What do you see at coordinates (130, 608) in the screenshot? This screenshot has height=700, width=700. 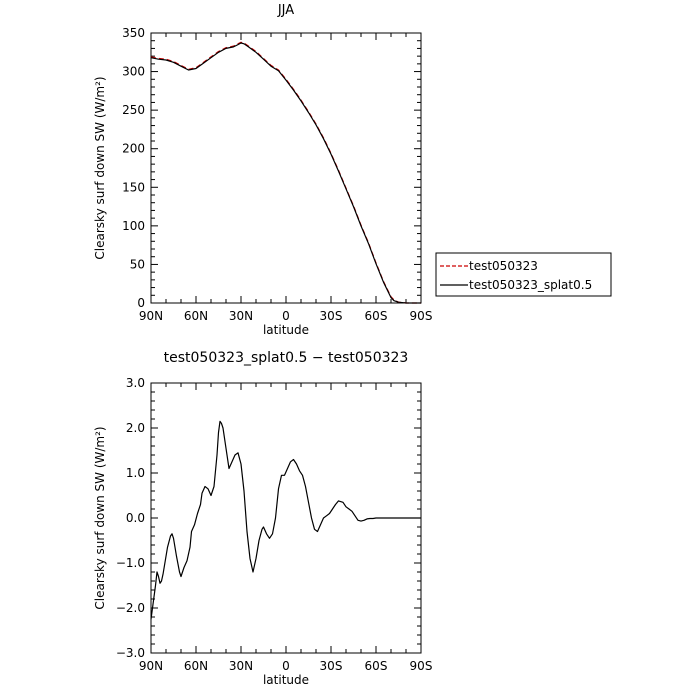 I see `y-tick-label: −2.0` at bounding box center [130, 608].